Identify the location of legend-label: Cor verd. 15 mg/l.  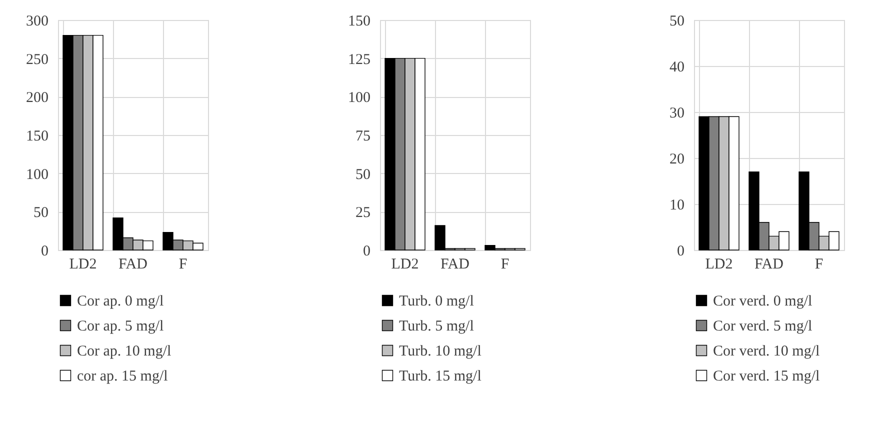
(766, 376).